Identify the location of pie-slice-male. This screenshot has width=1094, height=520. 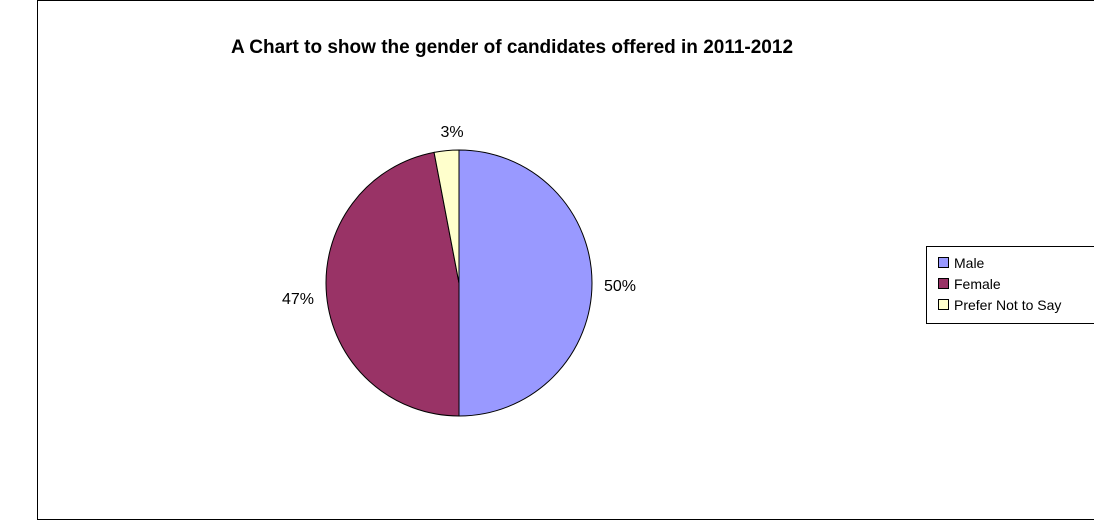
(525, 283).